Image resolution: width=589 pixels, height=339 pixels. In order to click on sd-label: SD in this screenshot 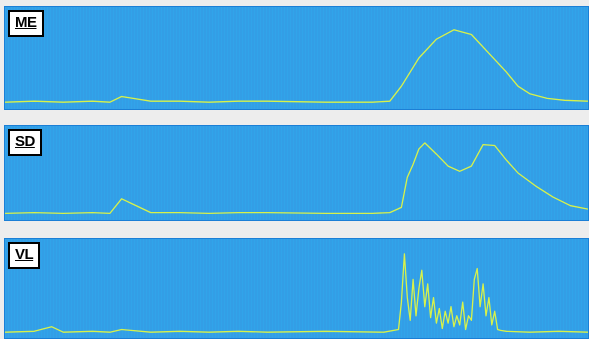, I will do `click(25, 142)`.